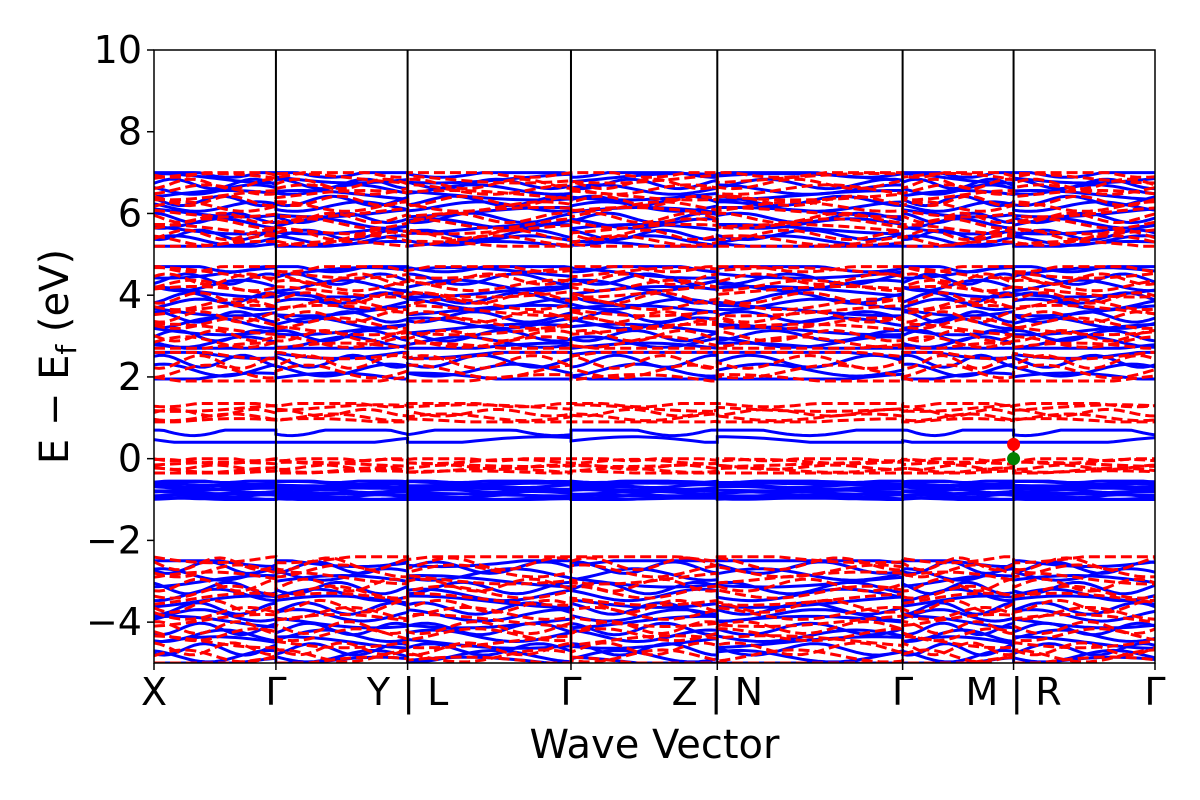 This screenshot has height=800, width=1200. Describe the element at coordinates (1013, 692) in the screenshot. I see `x-tick-label: M | R` at that location.